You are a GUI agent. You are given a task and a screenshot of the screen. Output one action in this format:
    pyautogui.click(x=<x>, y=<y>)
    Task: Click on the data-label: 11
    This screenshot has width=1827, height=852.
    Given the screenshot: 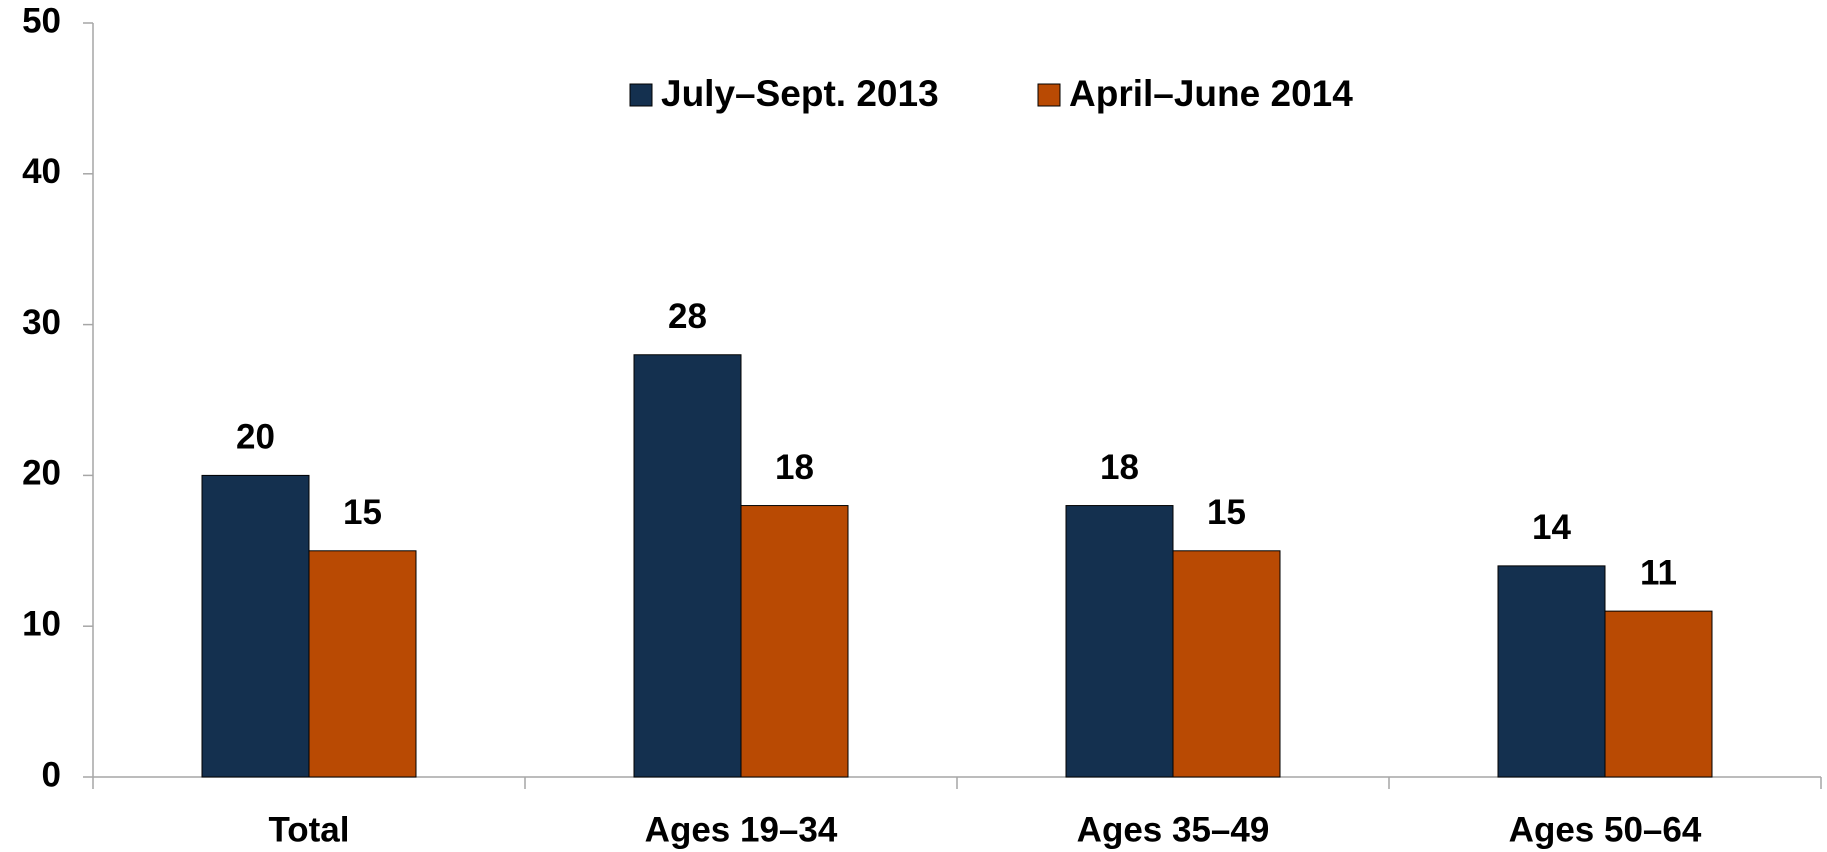 What is the action you would take?
    pyautogui.click(x=1658, y=572)
    